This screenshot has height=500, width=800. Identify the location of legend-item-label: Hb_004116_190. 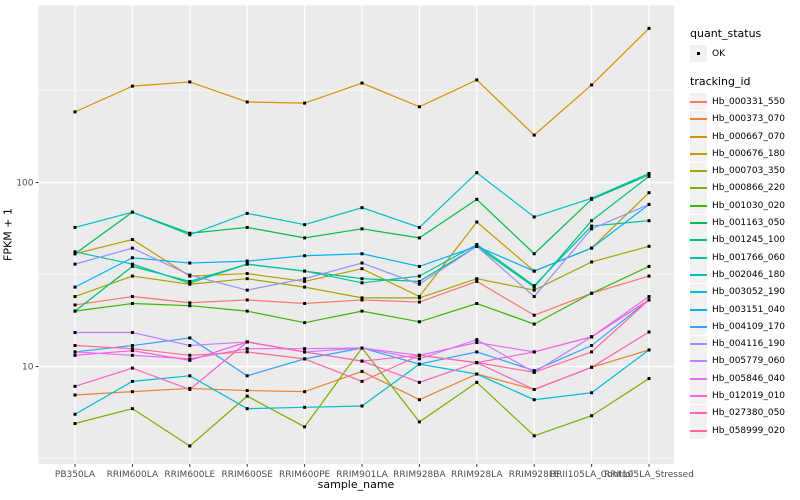
(749, 344).